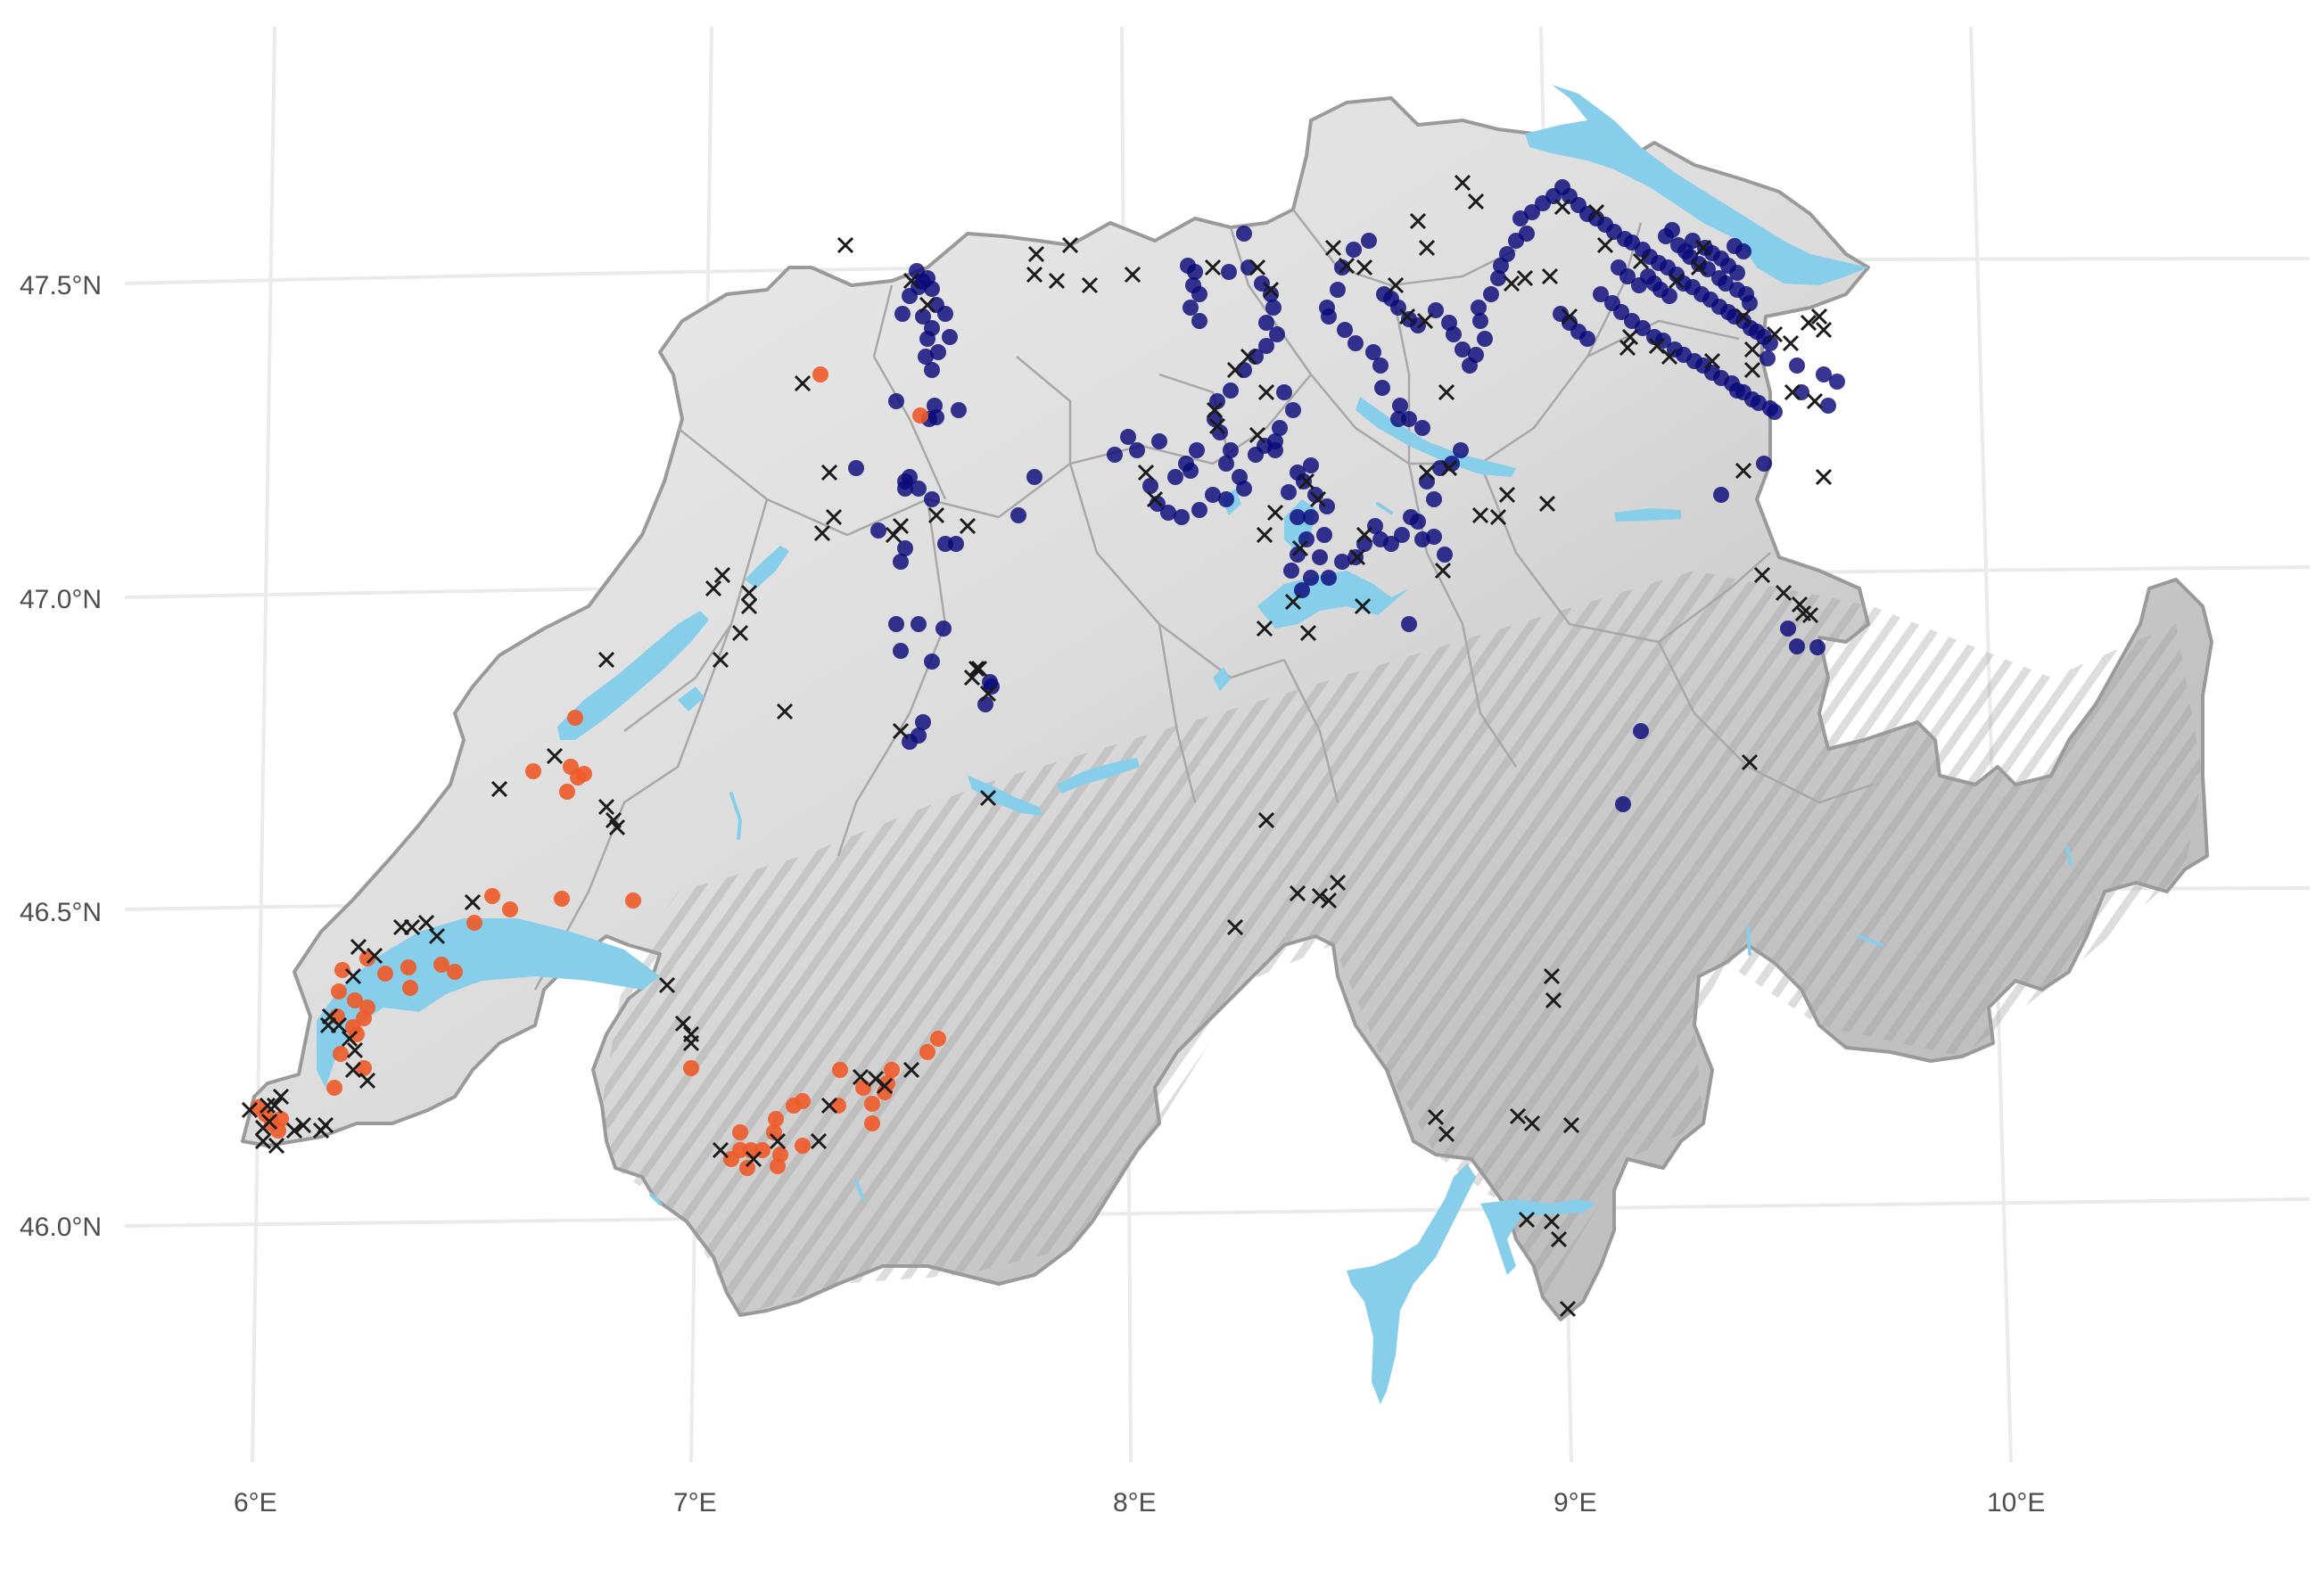 This screenshot has height=1579, width=2324. I want to click on lon-label-9e: 9°E, so click(1575, 1502).